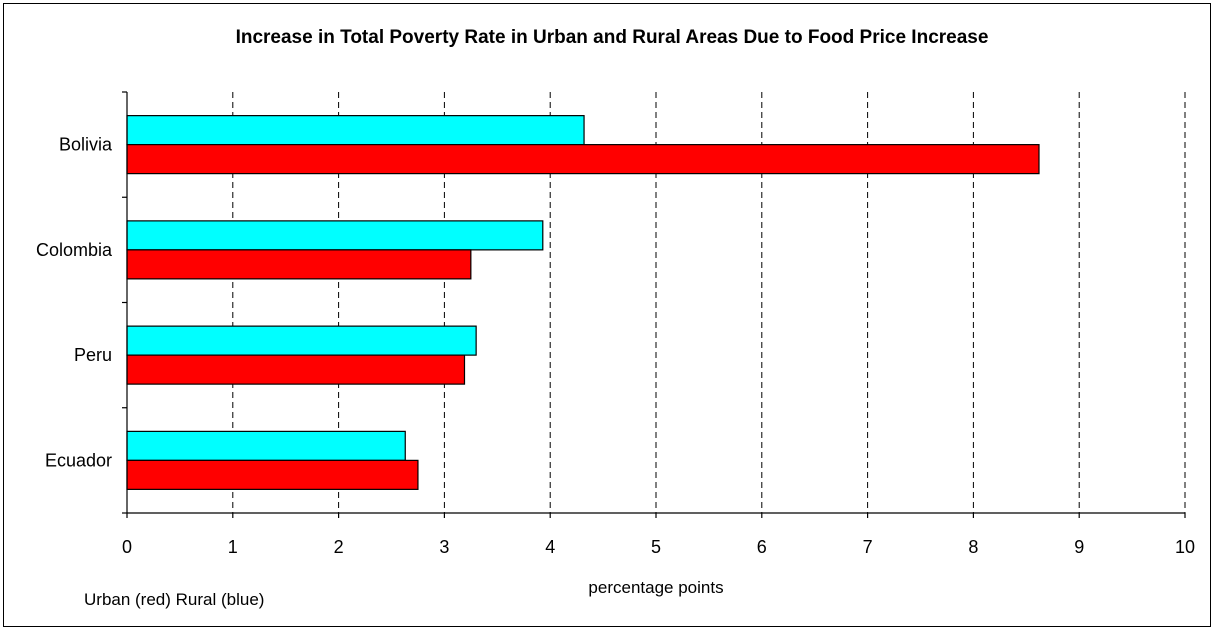  What do you see at coordinates (355, 130) in the screenshot?
I see `bar-rural-bolivia` at bounding box center [355, 130].